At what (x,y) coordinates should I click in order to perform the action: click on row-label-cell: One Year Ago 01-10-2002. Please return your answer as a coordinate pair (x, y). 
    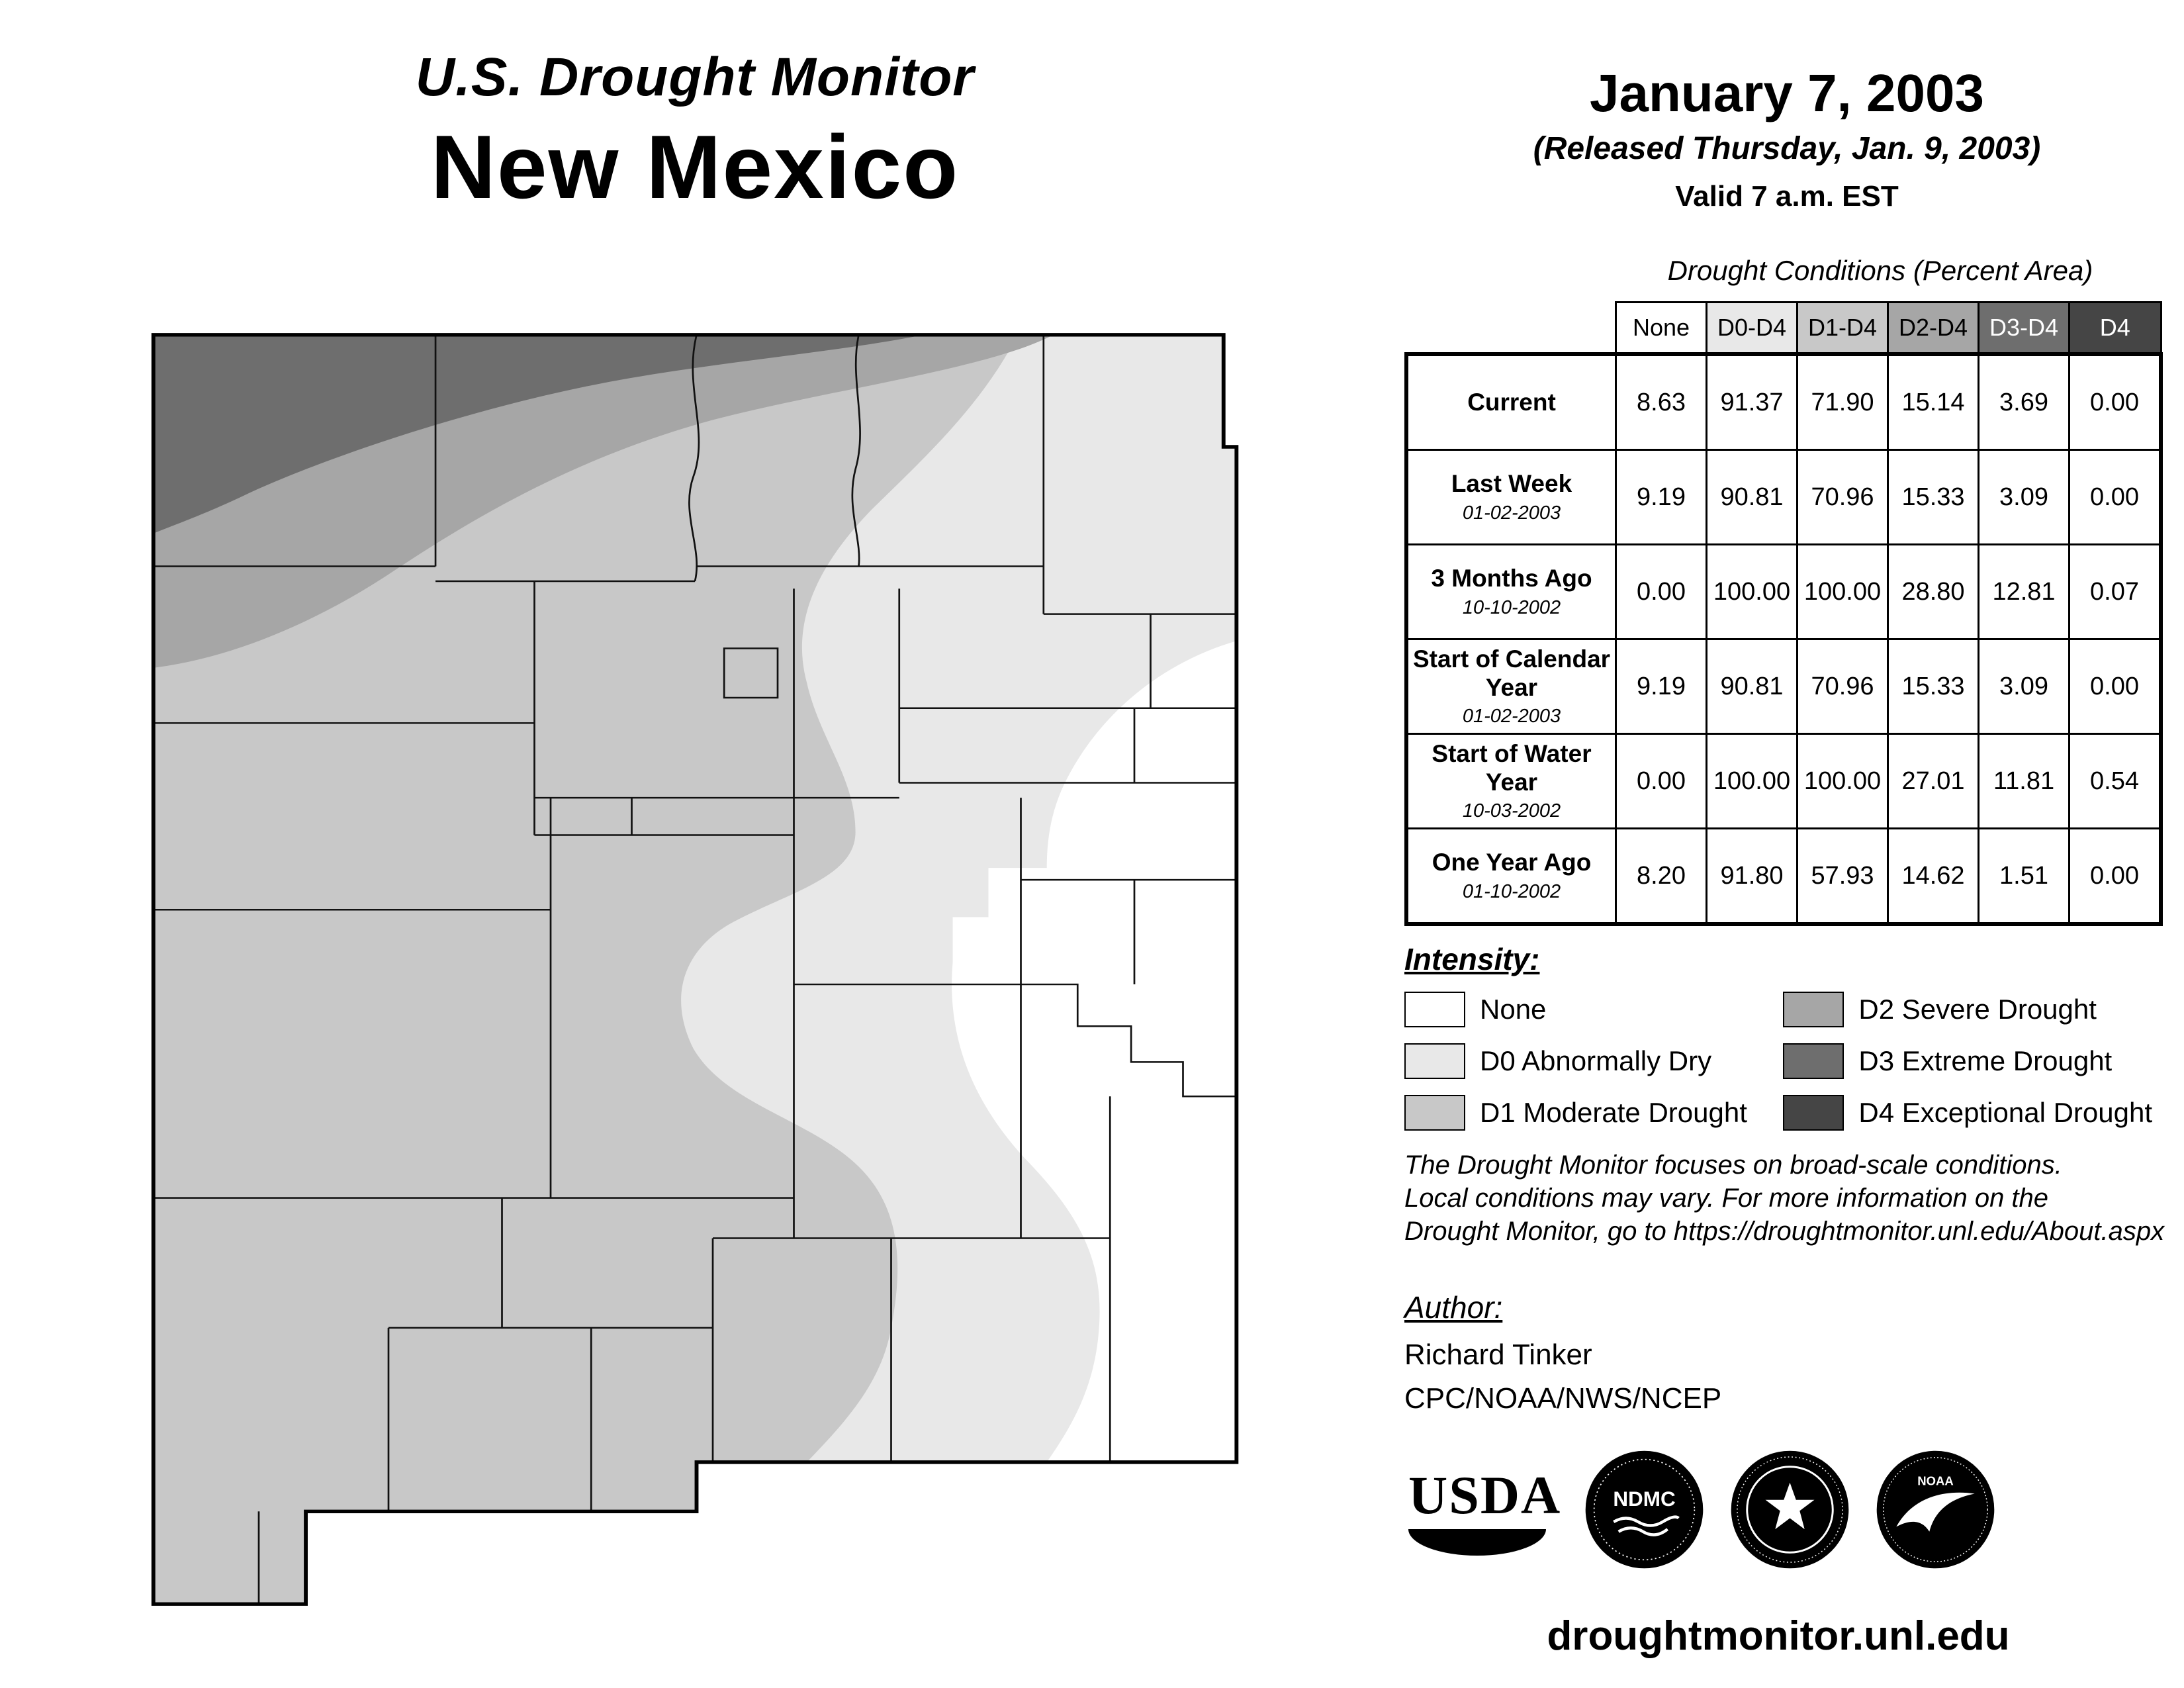
    Looking at the image, I should click on (1511, 876).